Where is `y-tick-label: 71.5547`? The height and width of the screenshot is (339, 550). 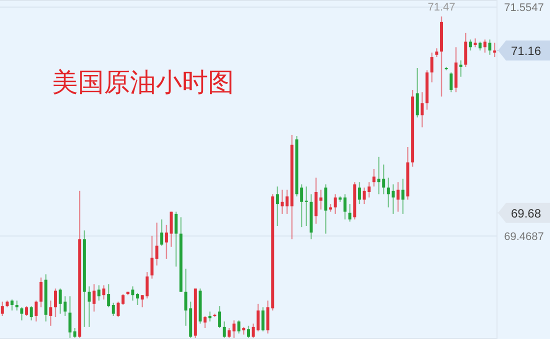 y-tick-label: 71.5547 is located at coordinates (524, 8).